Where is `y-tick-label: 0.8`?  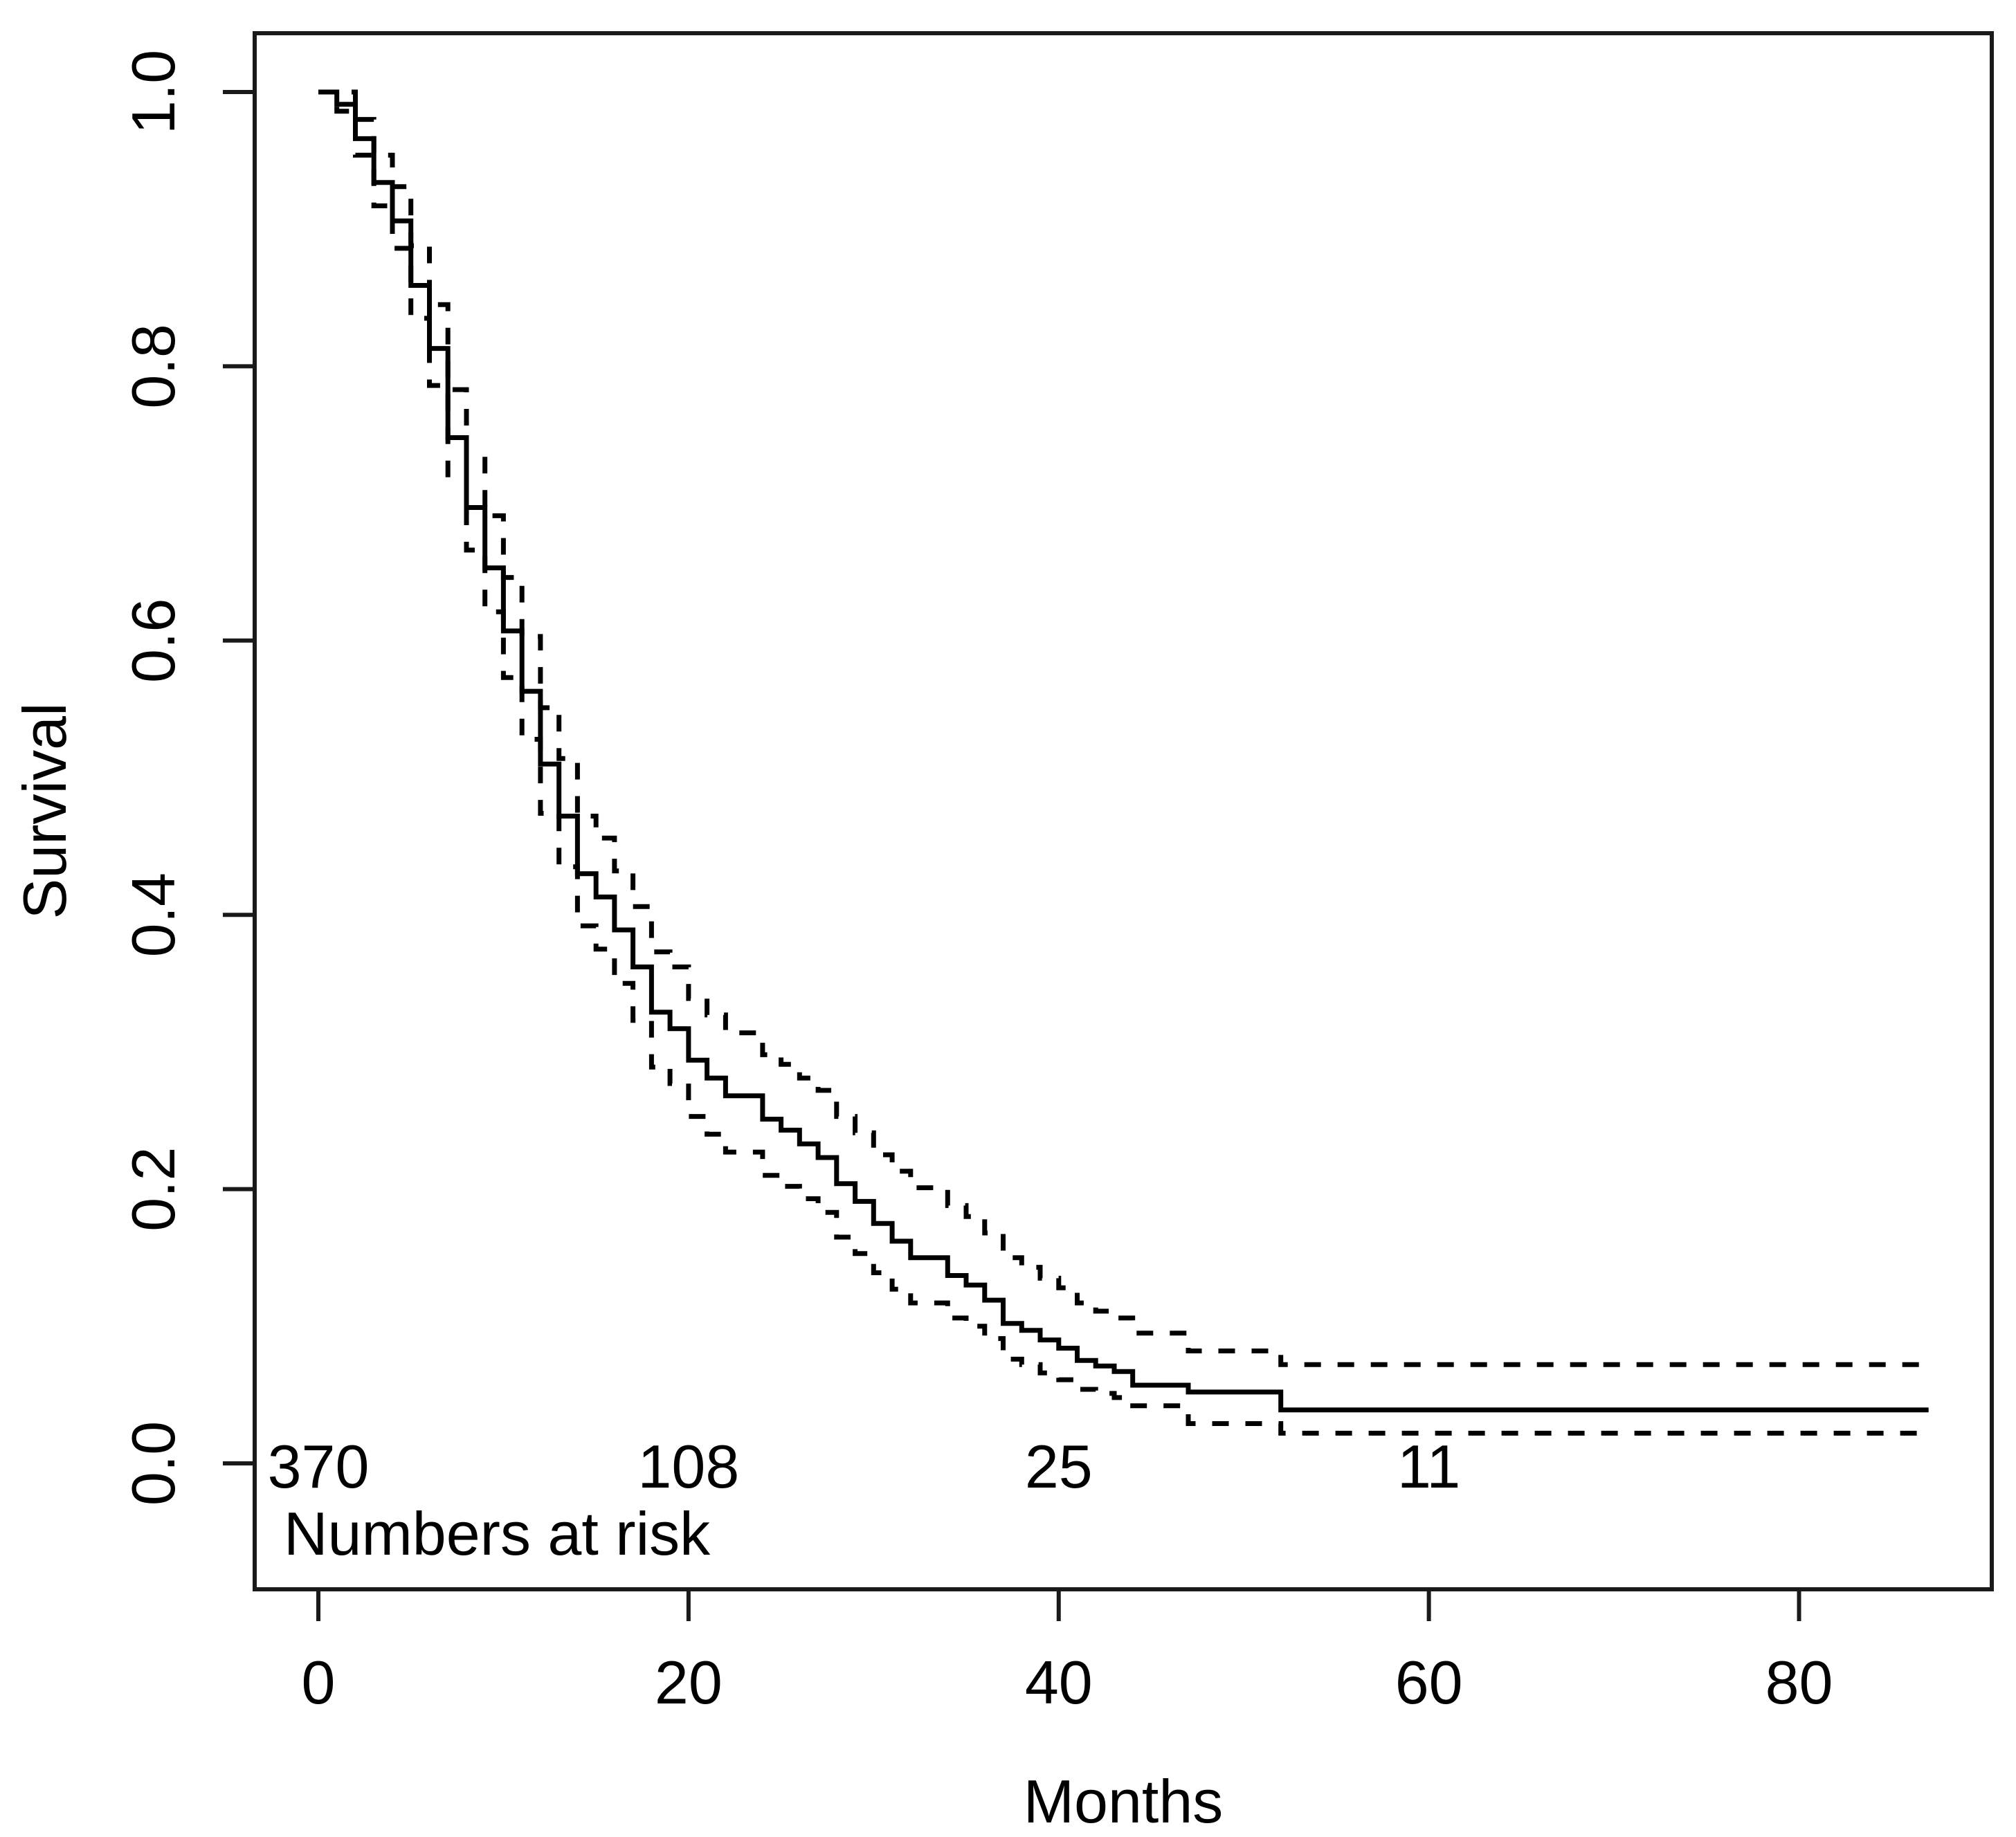 y-tick-label: 0.8 is located at coordinates (153, 366).